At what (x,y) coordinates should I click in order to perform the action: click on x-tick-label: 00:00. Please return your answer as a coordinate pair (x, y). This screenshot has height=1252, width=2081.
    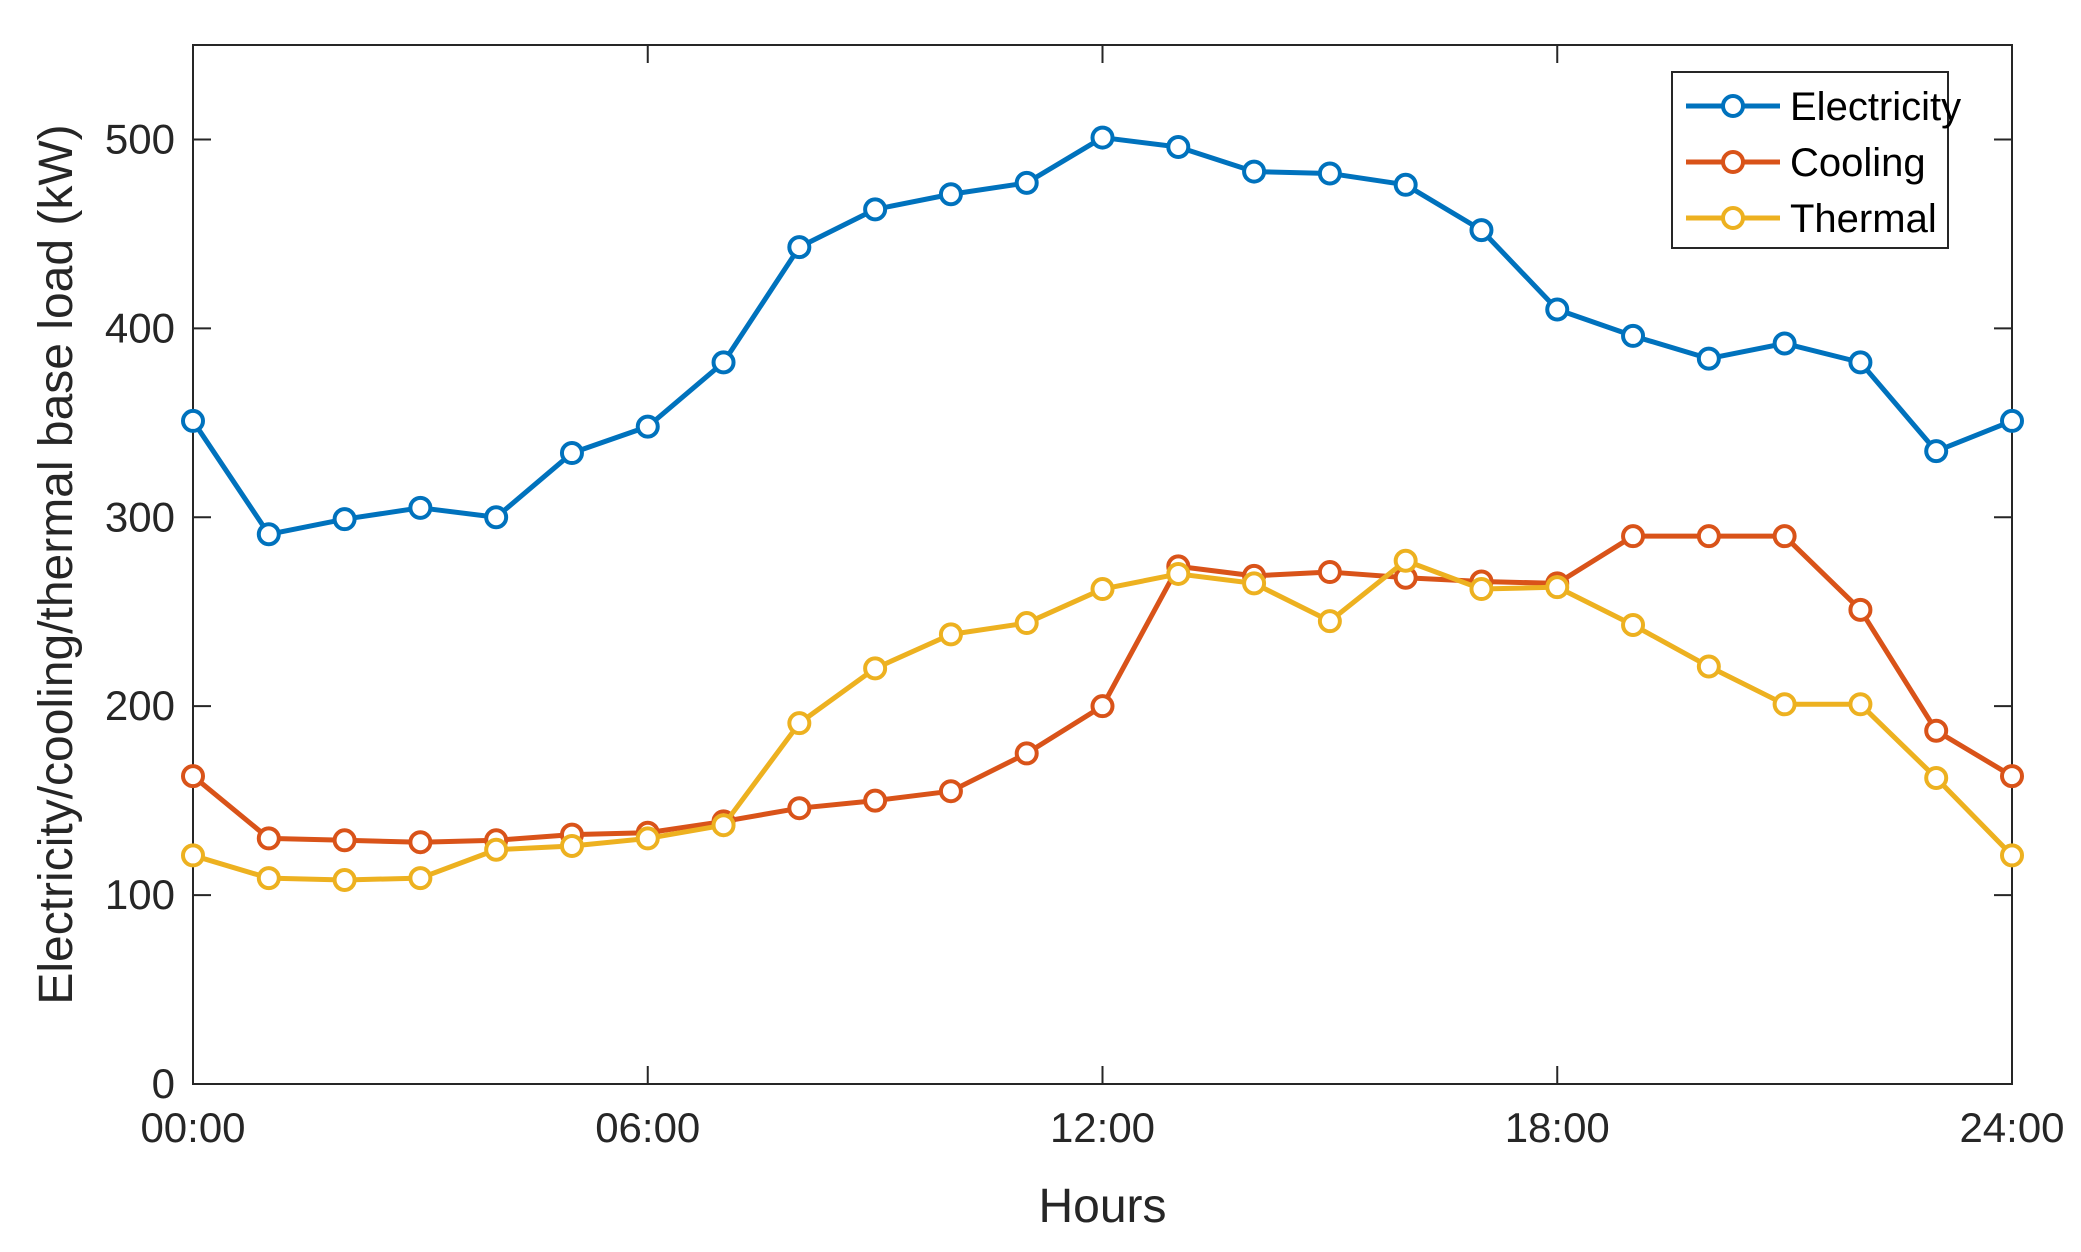
    Looking at the image, I should click on (192, 1127).